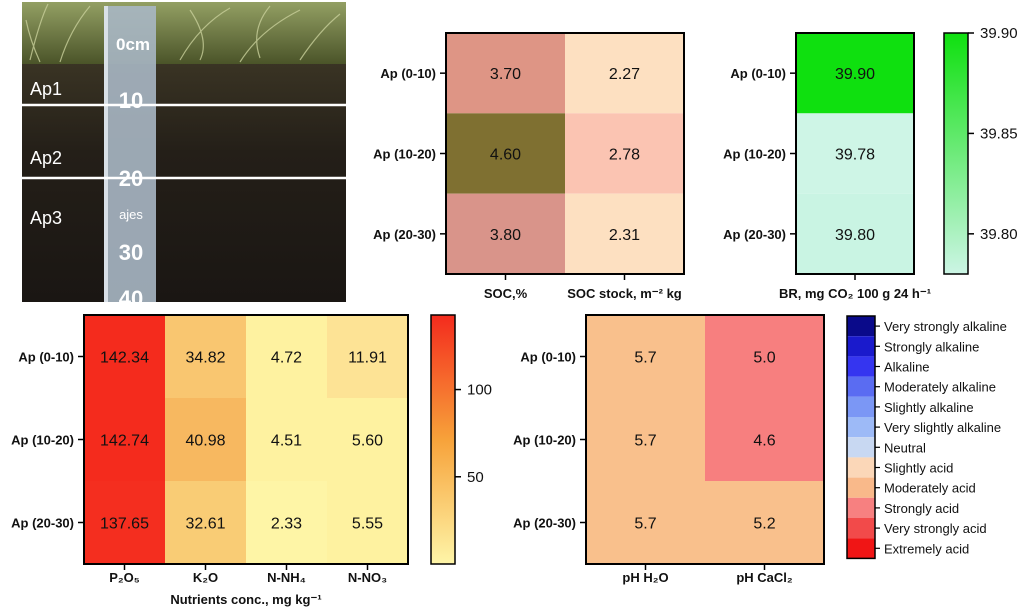 Image resolution: width=1021 pixels, height=616 pixels. Describe the element at coordinates (205, 577) in the screenshot. I see `nutrients-col-label-1: K₂O` at that location.